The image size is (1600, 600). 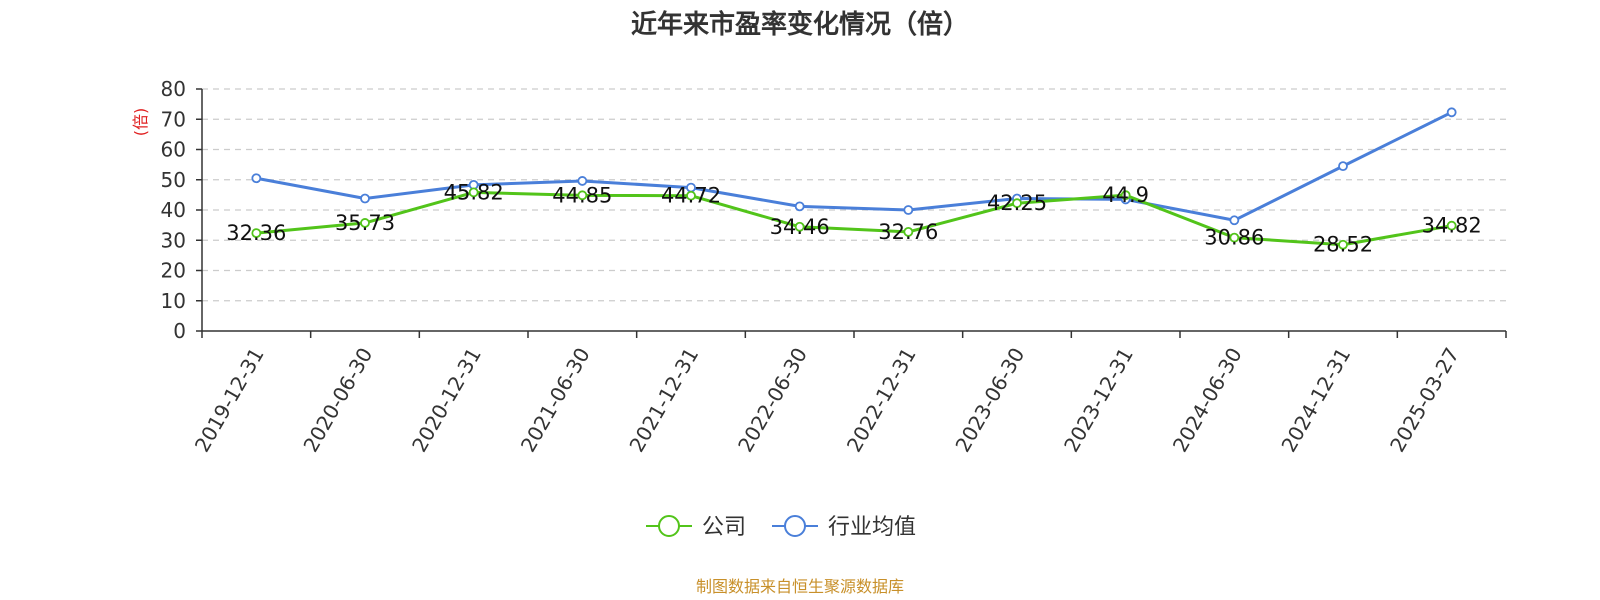 I want to click on data-source-note: 制图数据来自恒生聚源数据库, so click(x=800, y=586).